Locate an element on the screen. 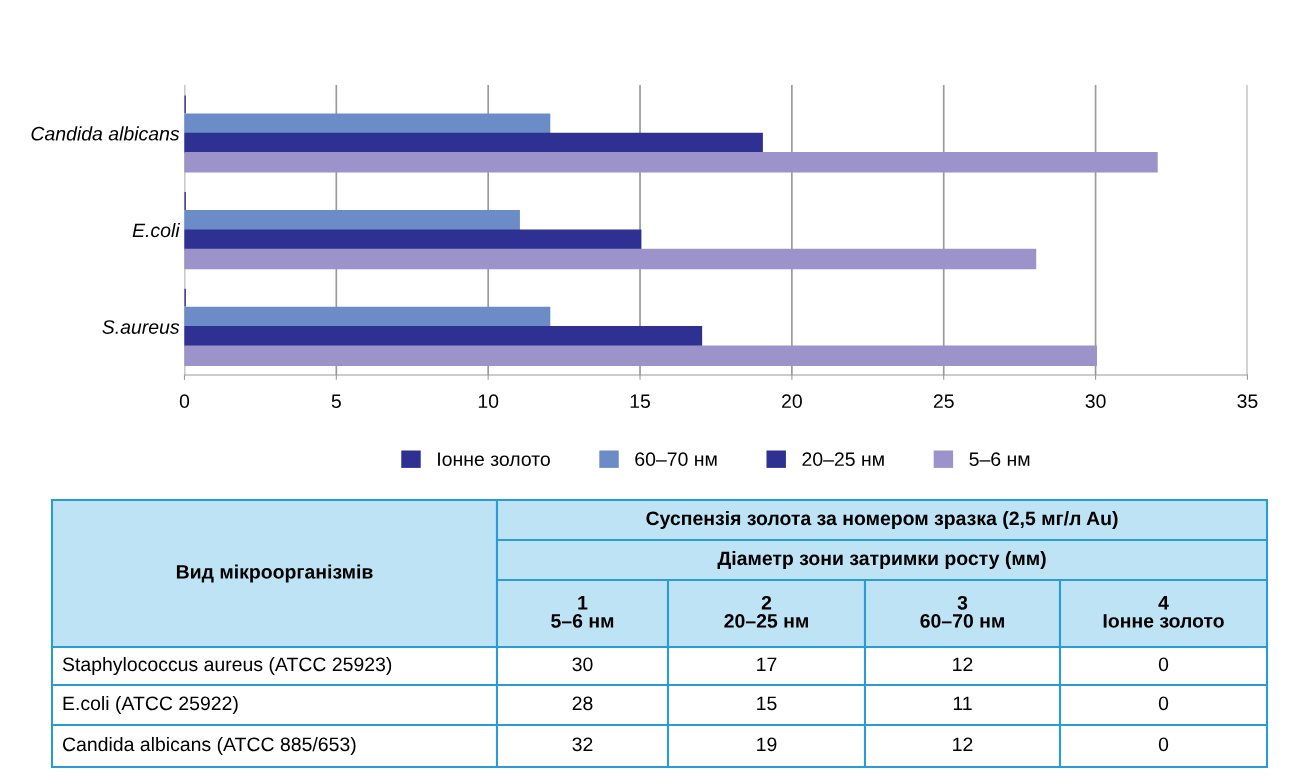 The image size is (1290, 782). x-tick-label: 20 is located at coordinates (792, 401).